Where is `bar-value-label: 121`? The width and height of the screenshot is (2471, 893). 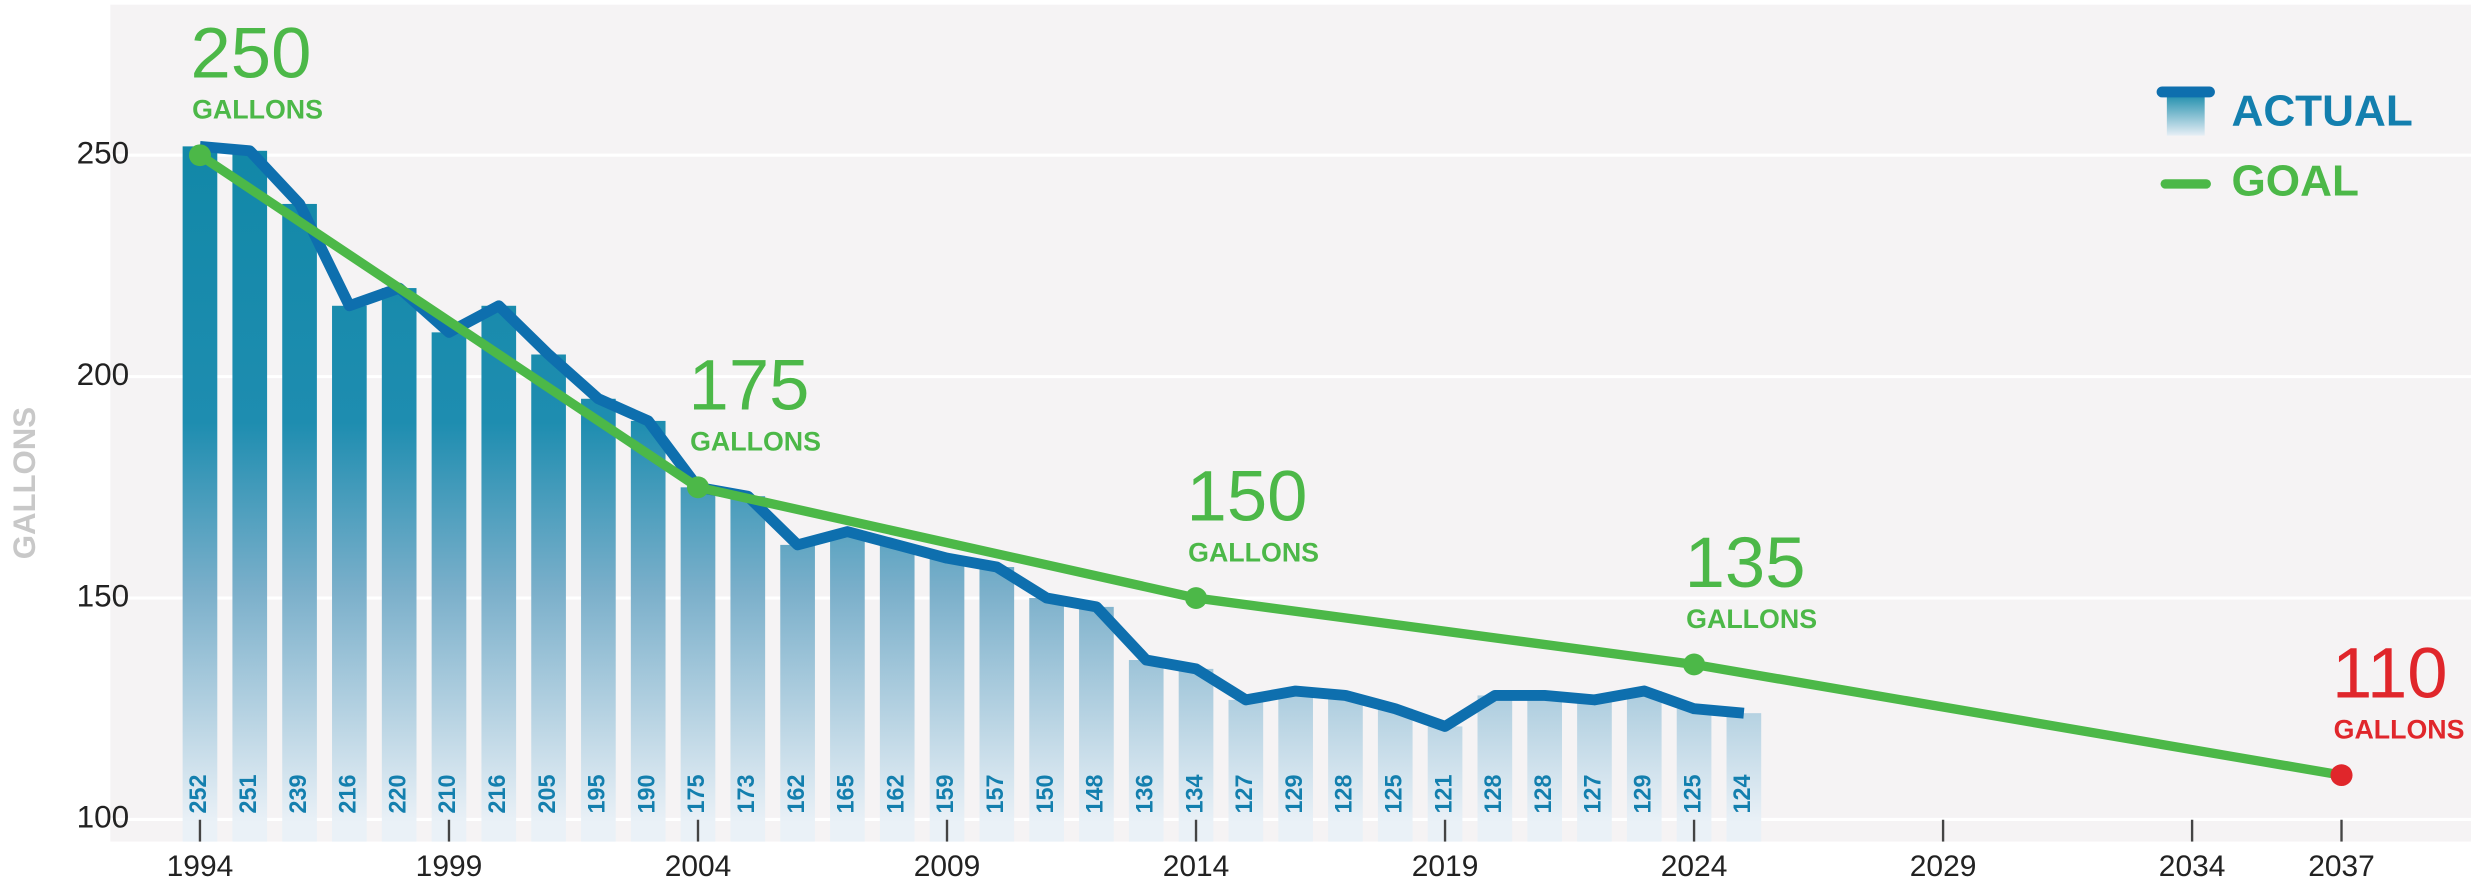 bar-value-label: 121 is located at coordinates (1443, 794).